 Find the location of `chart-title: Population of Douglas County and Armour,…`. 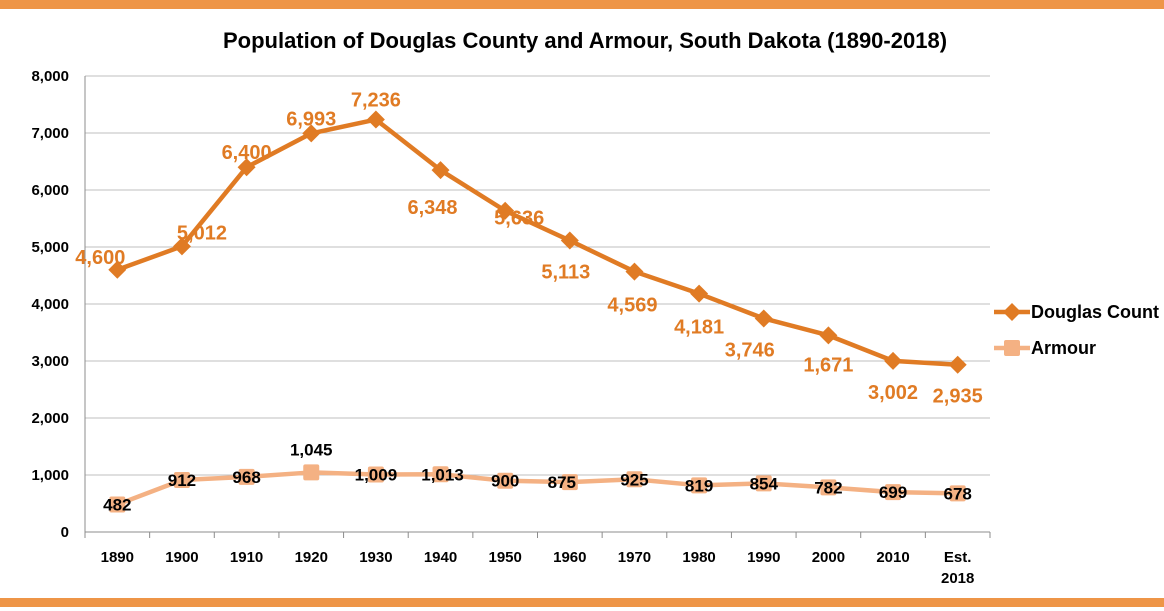

chart-title: Population of Douglas County and Armour,… is located at coordinates (585, 40).